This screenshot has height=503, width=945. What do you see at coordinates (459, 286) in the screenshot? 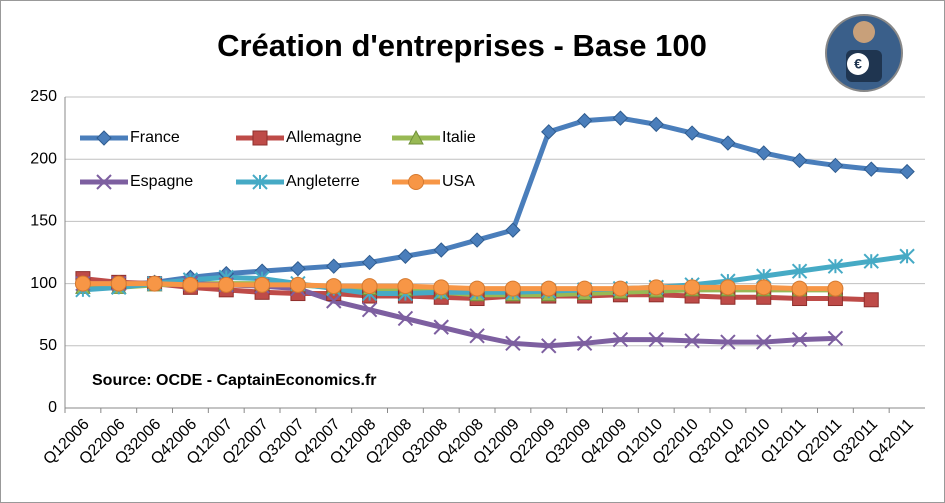
I see `series-line` at bounding box center [459, 286].